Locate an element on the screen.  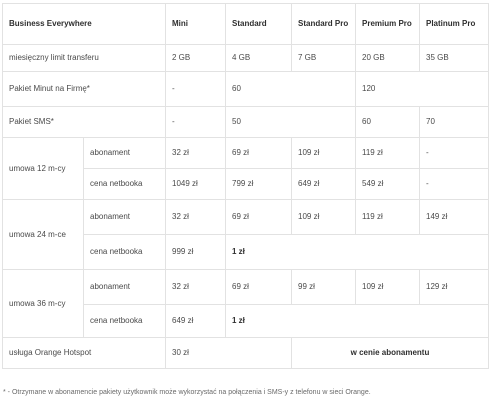
cell-36m-sub-standard: 69 zł is located at coordinates (258, 287).